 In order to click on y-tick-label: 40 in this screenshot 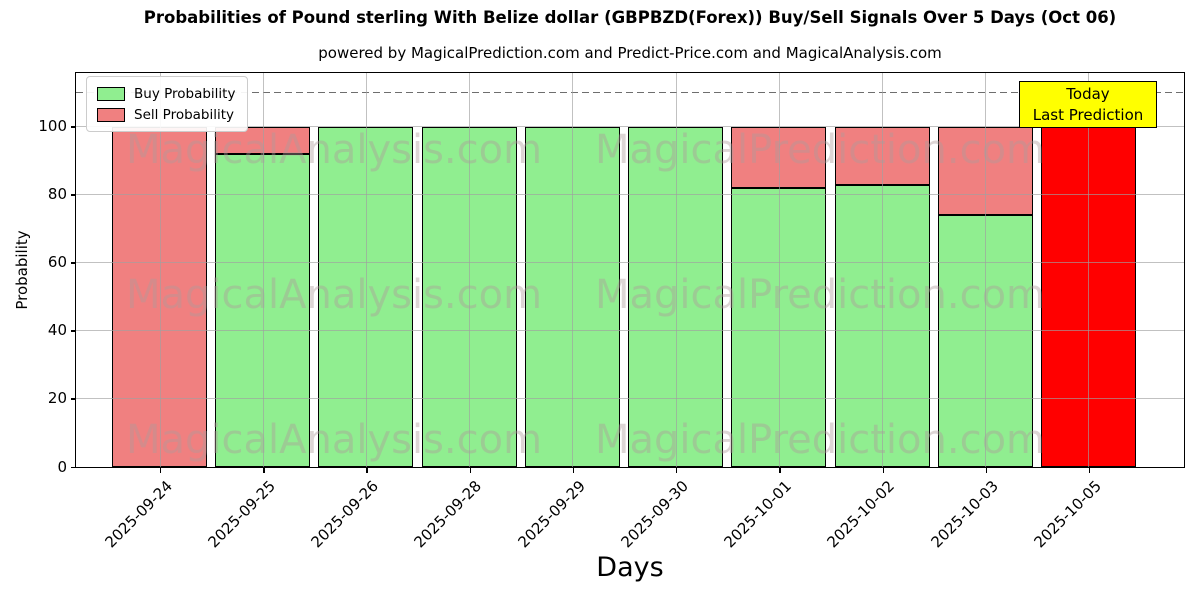, I will do `click(57, 330)`.